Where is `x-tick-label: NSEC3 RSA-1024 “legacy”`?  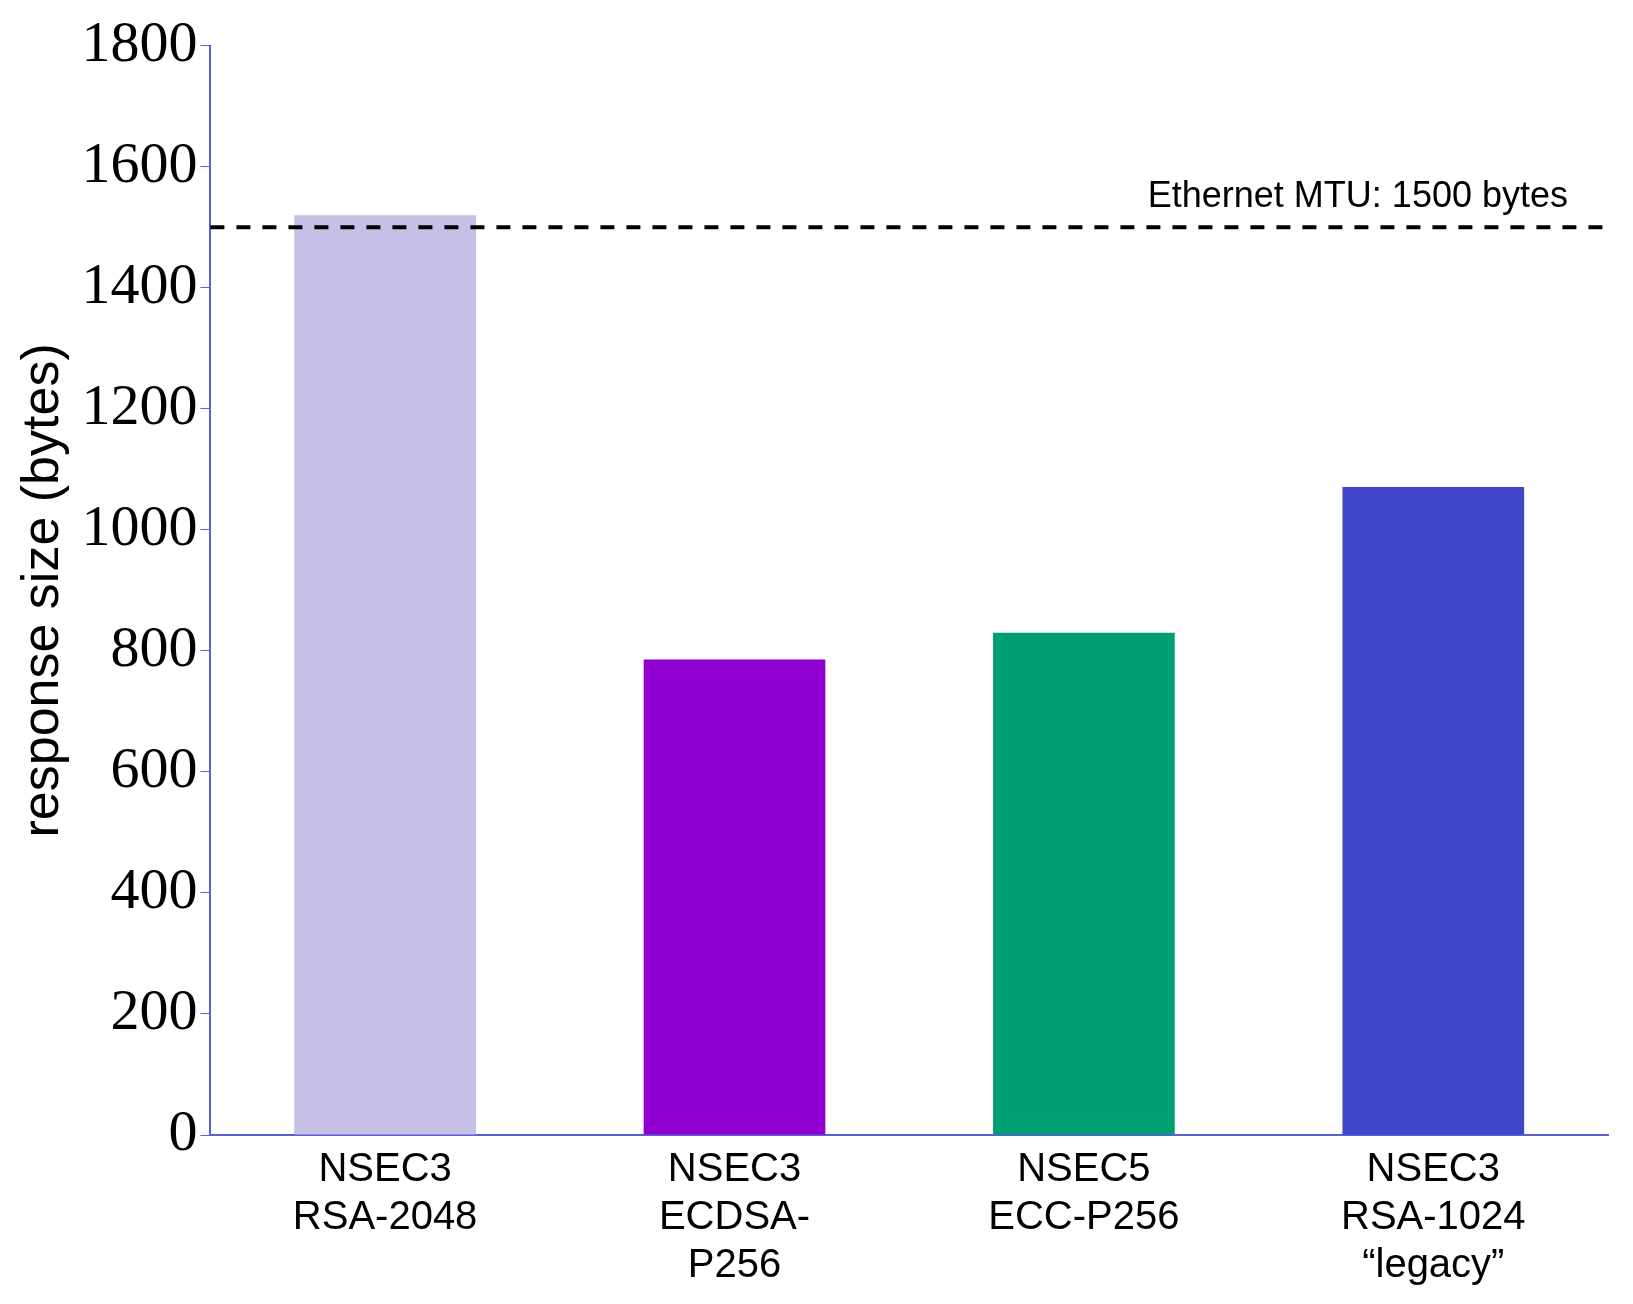 x-tick-label: NSEC3 RSA-1024 “legacy” is located at coordinates (1433, 1215).